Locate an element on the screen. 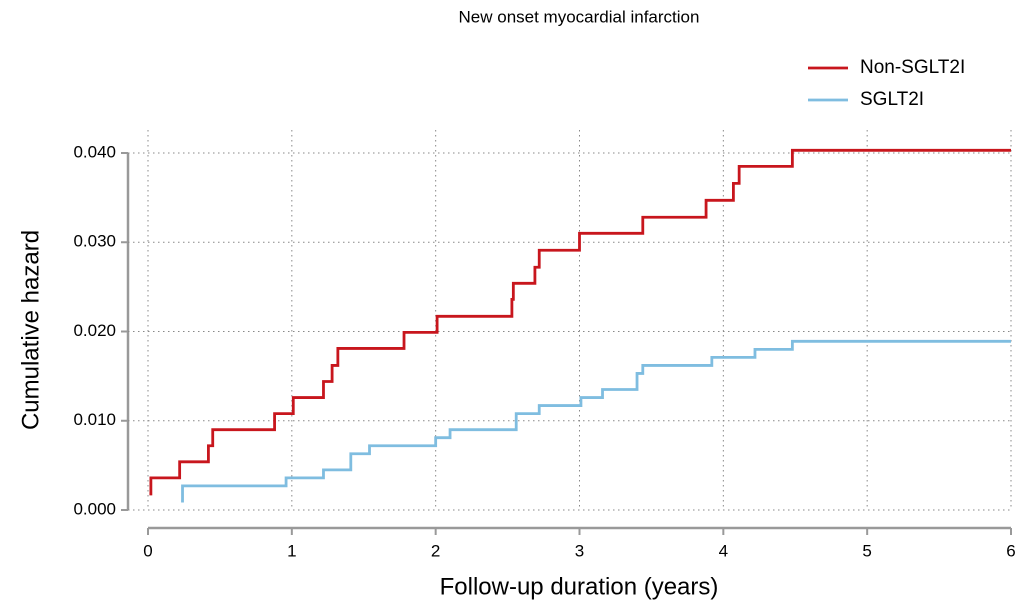  y-tick-label: 0.030 is located at coordinates (94, 241).